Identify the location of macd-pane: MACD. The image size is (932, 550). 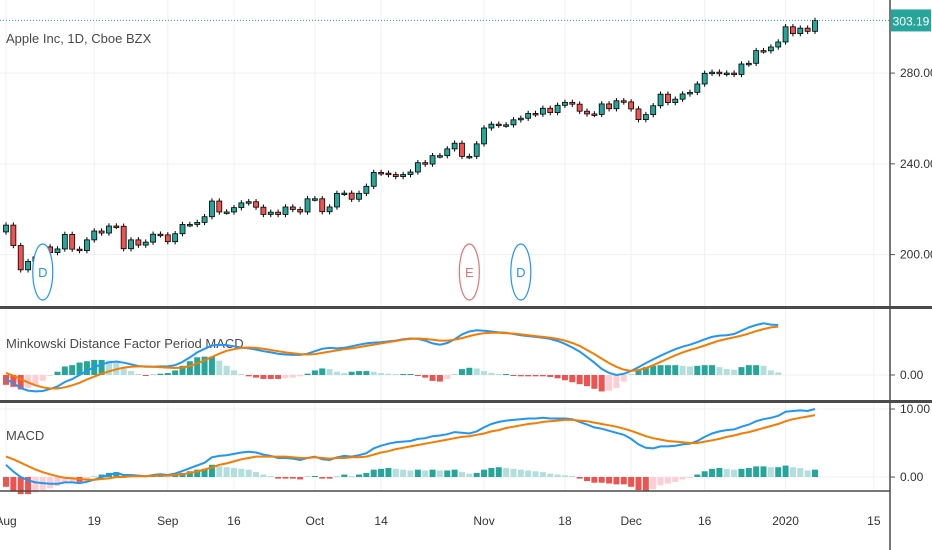
(410, 451).